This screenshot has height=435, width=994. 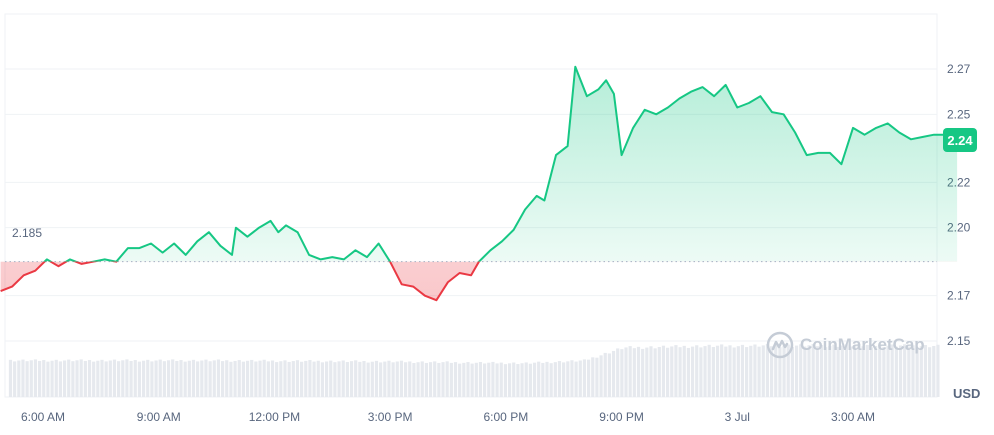 What do you see at coordinates (159, 417) in the screenshot?
I see `x-tick-label: 9:00 AM` at bounding box center [159, 417].